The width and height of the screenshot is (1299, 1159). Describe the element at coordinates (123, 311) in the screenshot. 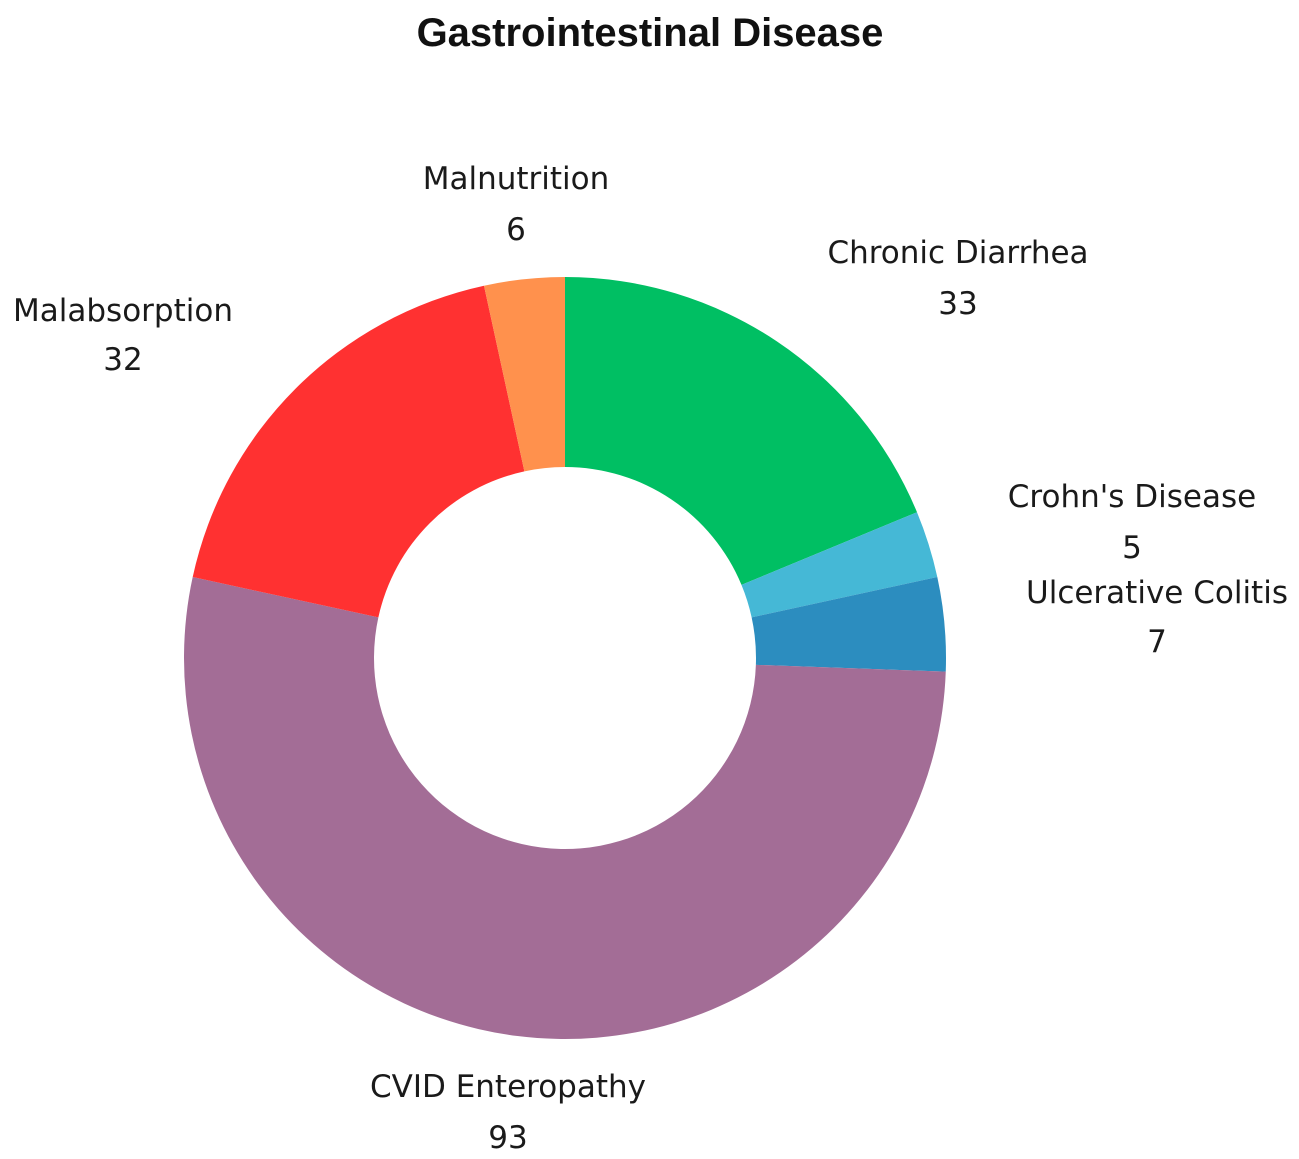

I see `slice-label-malabsorption: Malabsorption` at that location.